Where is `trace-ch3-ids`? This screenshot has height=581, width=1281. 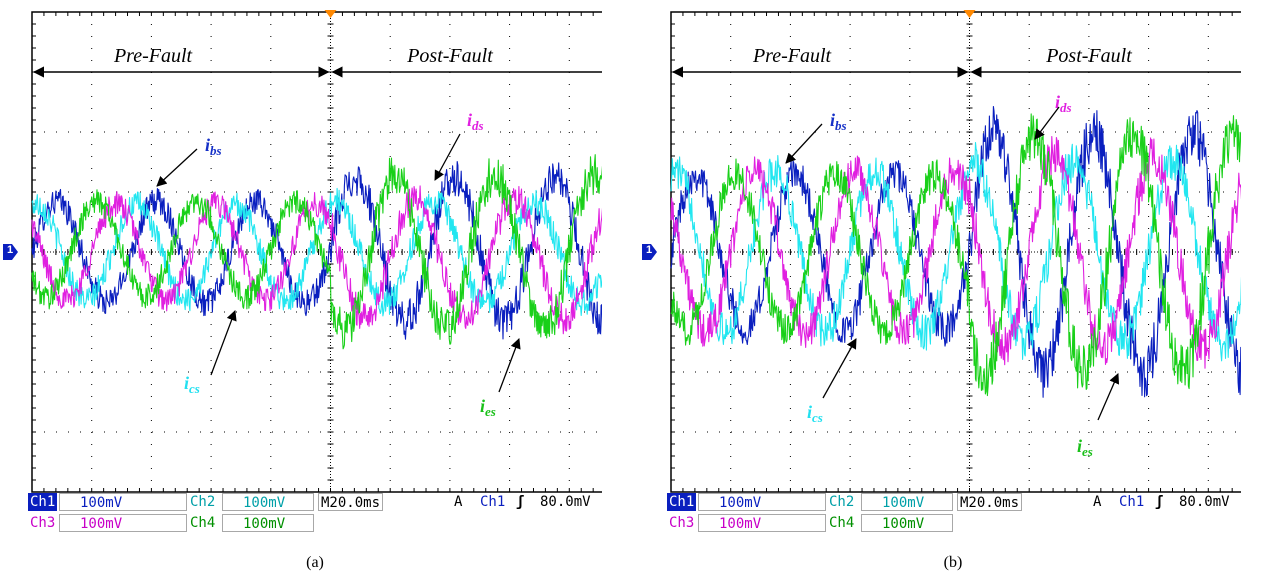
trace-ch3-ids is located at coordinates (316, 260).